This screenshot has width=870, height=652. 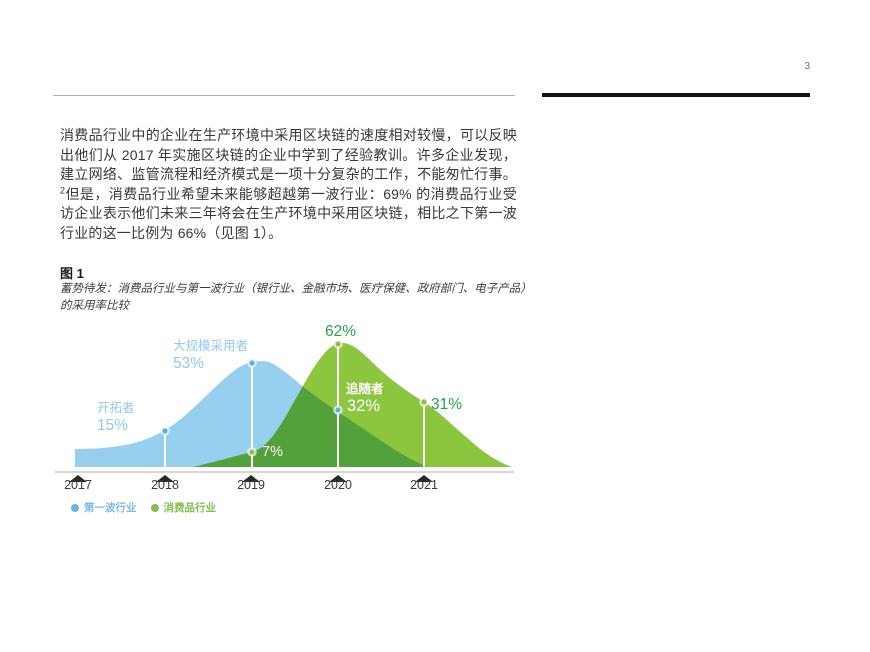 What do you see at coordinates (72, 273) in the screenshot?
I see `figure-label: 图 1` at bounding box center [72, 273].